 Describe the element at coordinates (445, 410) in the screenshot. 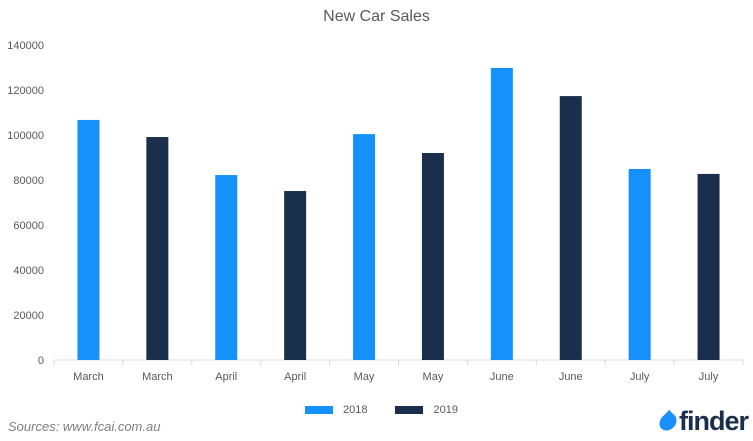

I see `legend-label: 2019` at that location.